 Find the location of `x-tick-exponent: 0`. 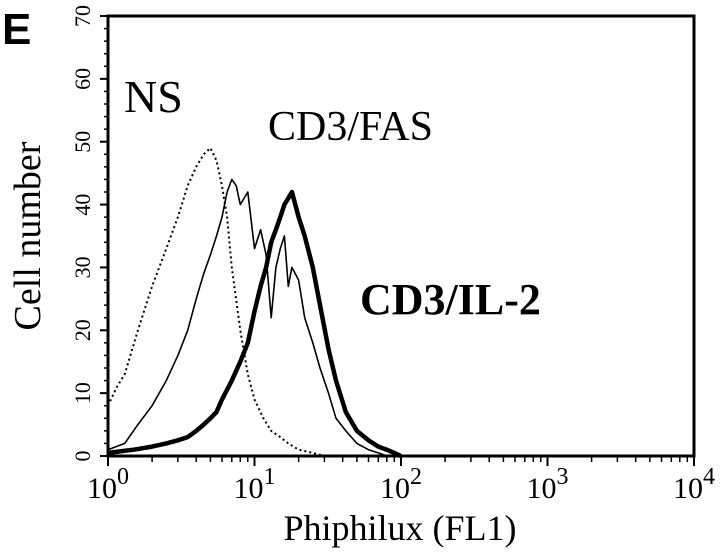

x-tick-exponent: 0 is located at coordinates (123, 477).